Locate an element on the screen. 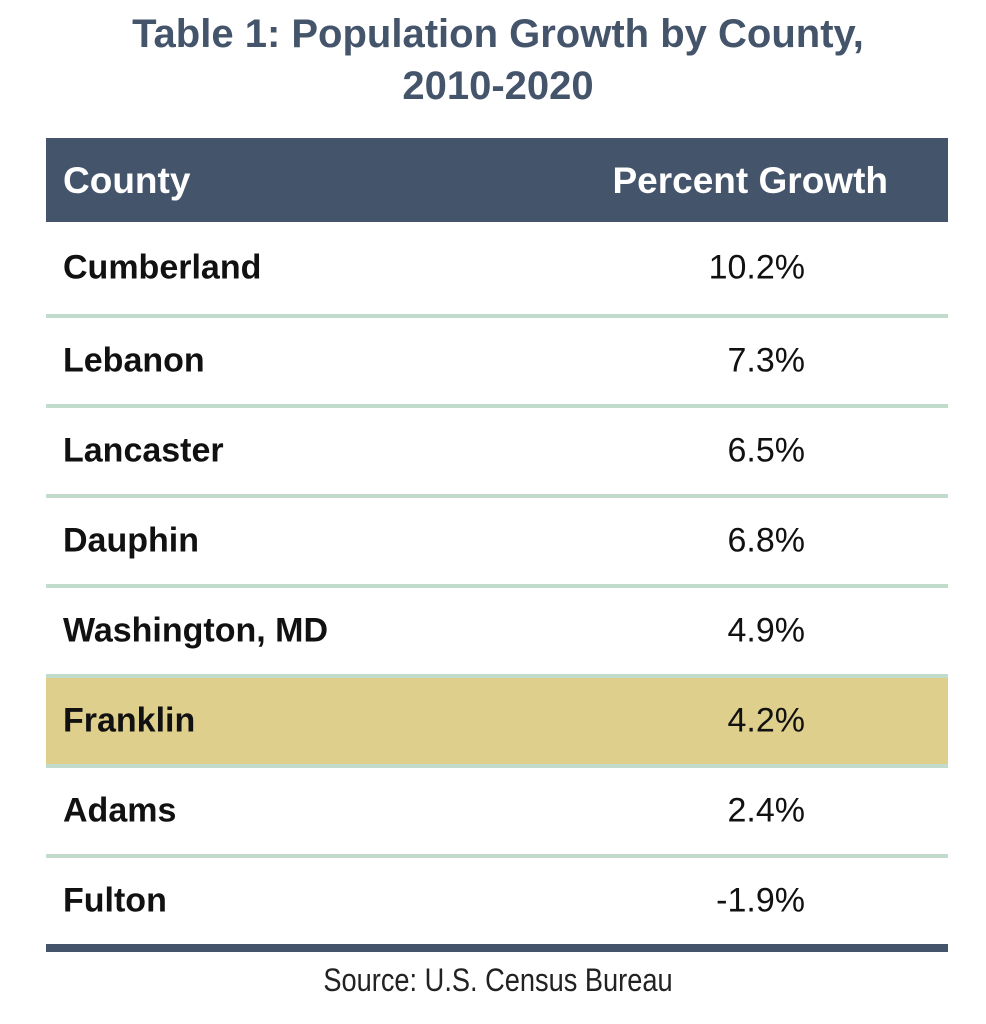  table-row: Fulton -1.9% is located at coordinates (497, 905).